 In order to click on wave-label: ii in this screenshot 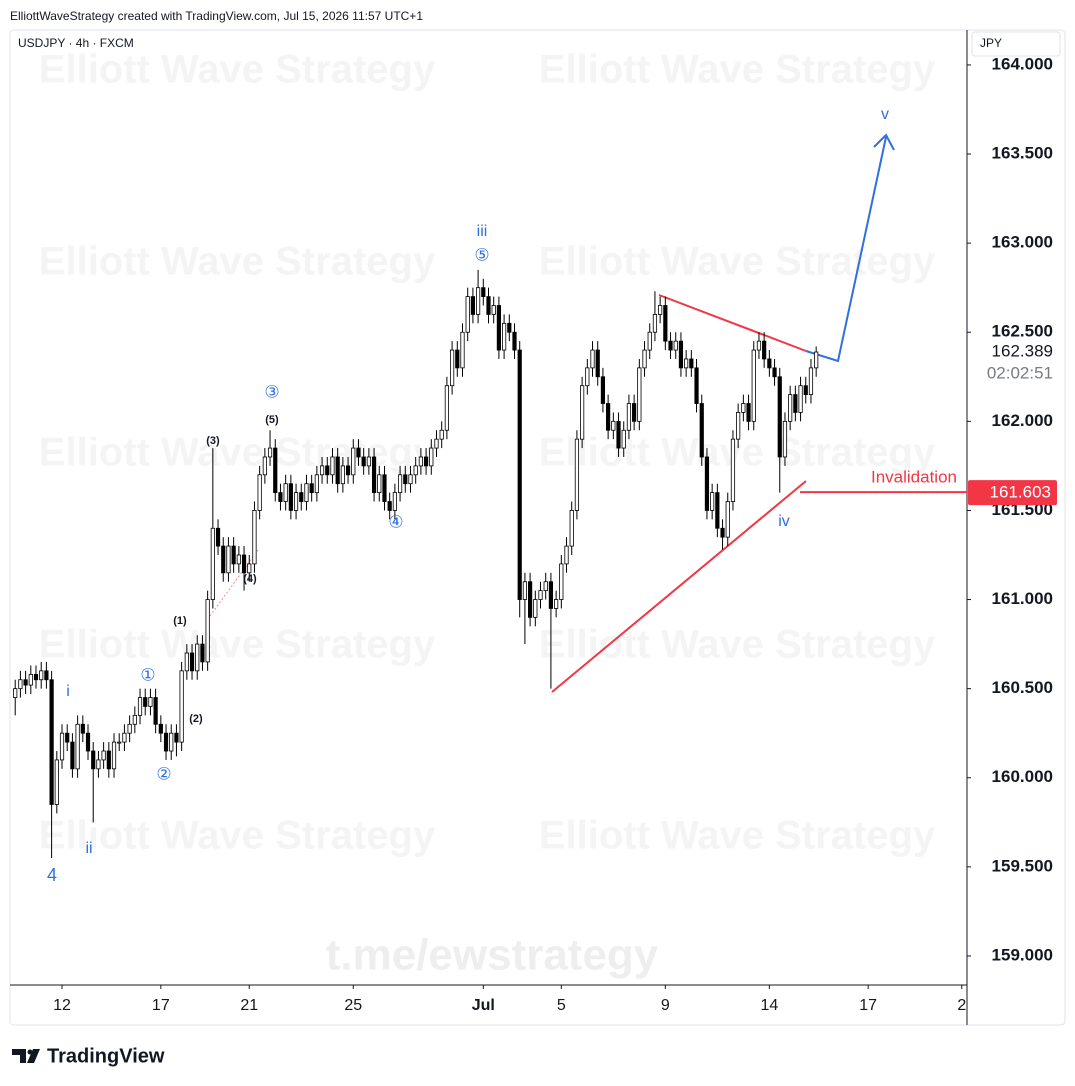, I will do `click(88, 848)`.